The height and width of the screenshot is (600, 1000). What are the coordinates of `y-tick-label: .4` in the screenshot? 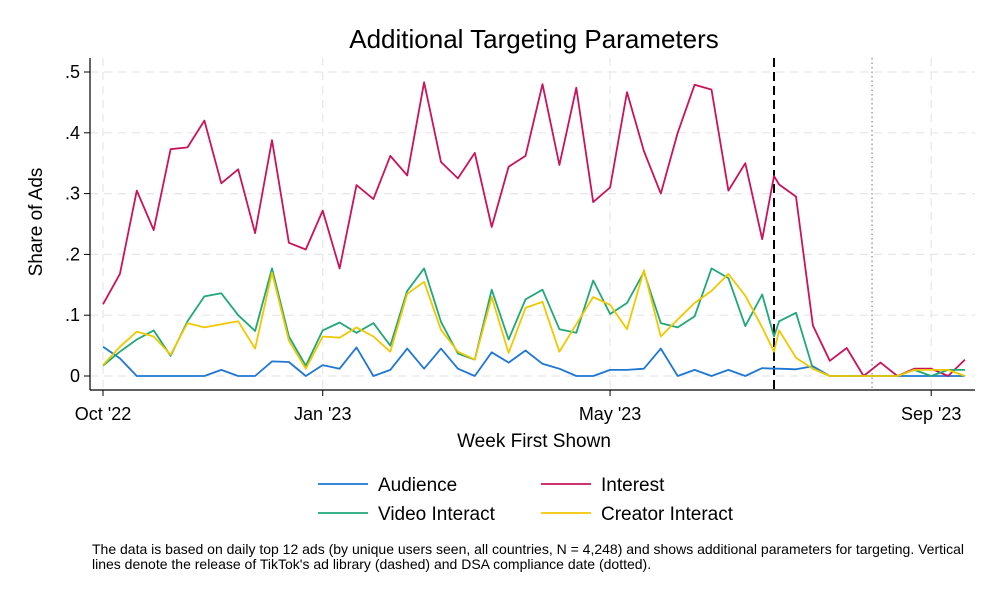 It's located at (72, 133).